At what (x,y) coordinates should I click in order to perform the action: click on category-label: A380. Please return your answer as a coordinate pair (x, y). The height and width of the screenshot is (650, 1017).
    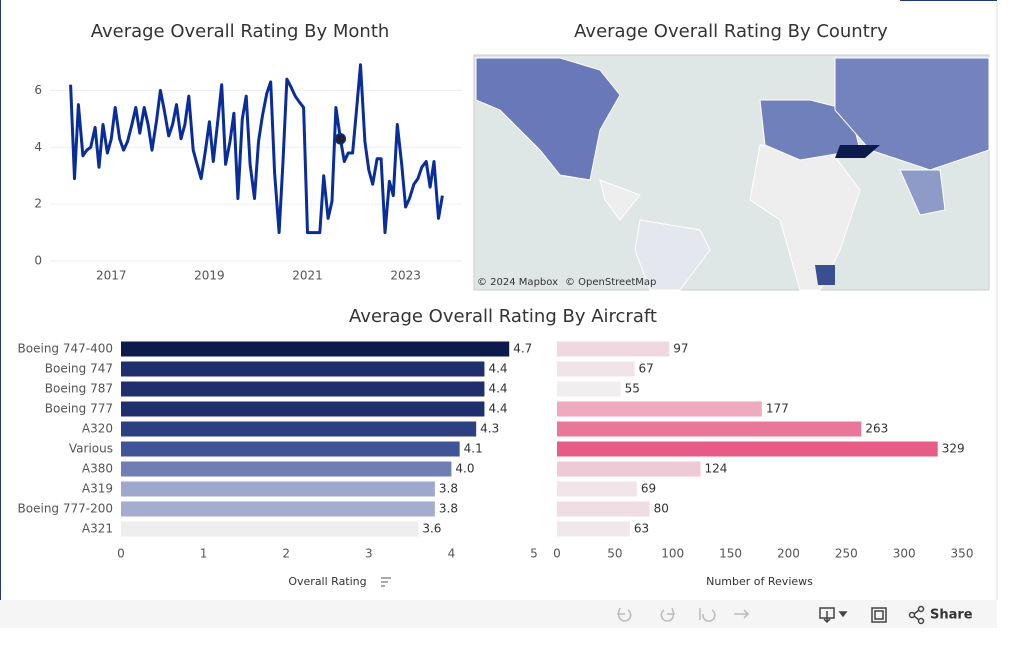
    Looking at the image, I should click on (97, 469).